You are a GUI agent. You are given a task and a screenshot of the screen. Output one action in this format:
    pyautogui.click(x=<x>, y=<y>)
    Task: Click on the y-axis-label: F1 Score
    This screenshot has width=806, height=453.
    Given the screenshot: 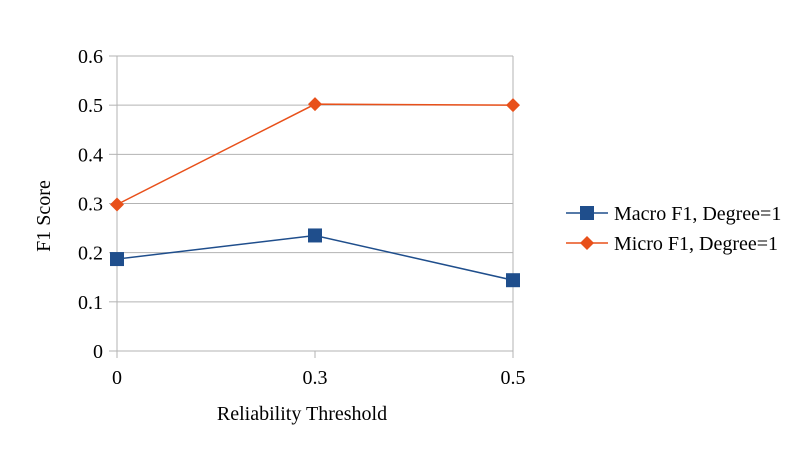 What is the action you would take?
    pyautogui.click(x=44, y=216)
    